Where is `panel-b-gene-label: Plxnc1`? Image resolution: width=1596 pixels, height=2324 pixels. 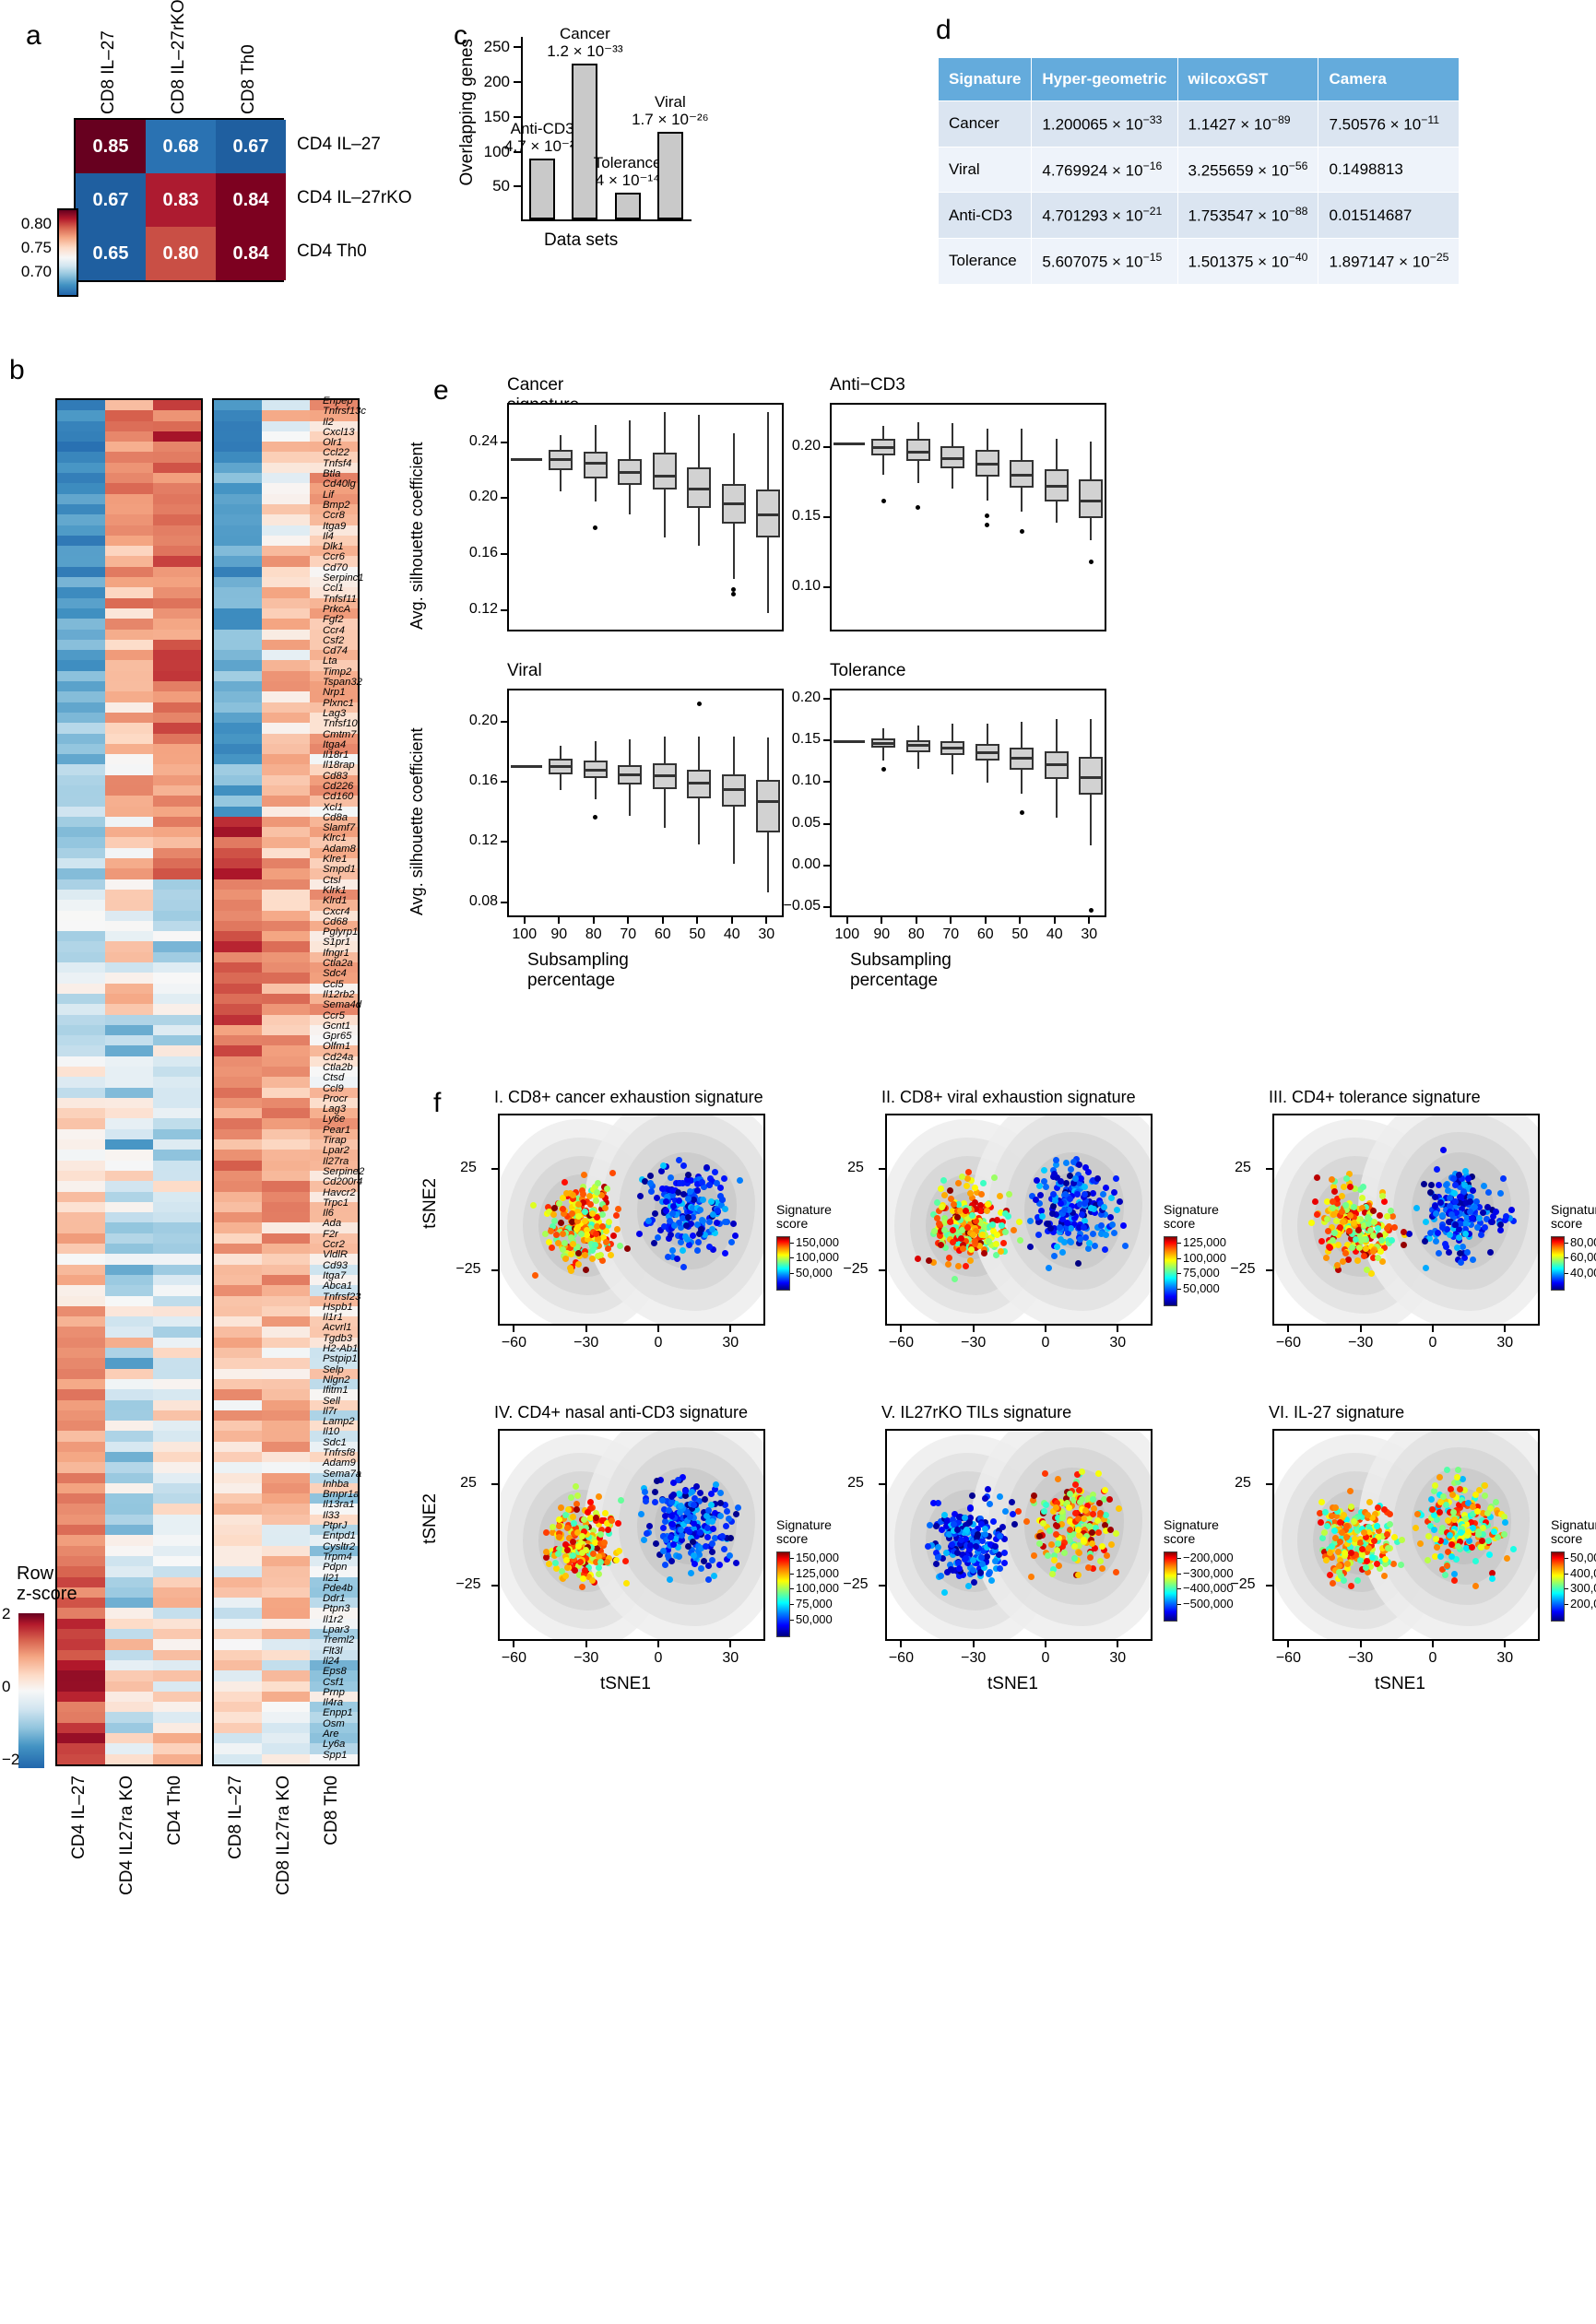
panel-b-gene-label: Plxnc1 is located at coordinates (338, 703).